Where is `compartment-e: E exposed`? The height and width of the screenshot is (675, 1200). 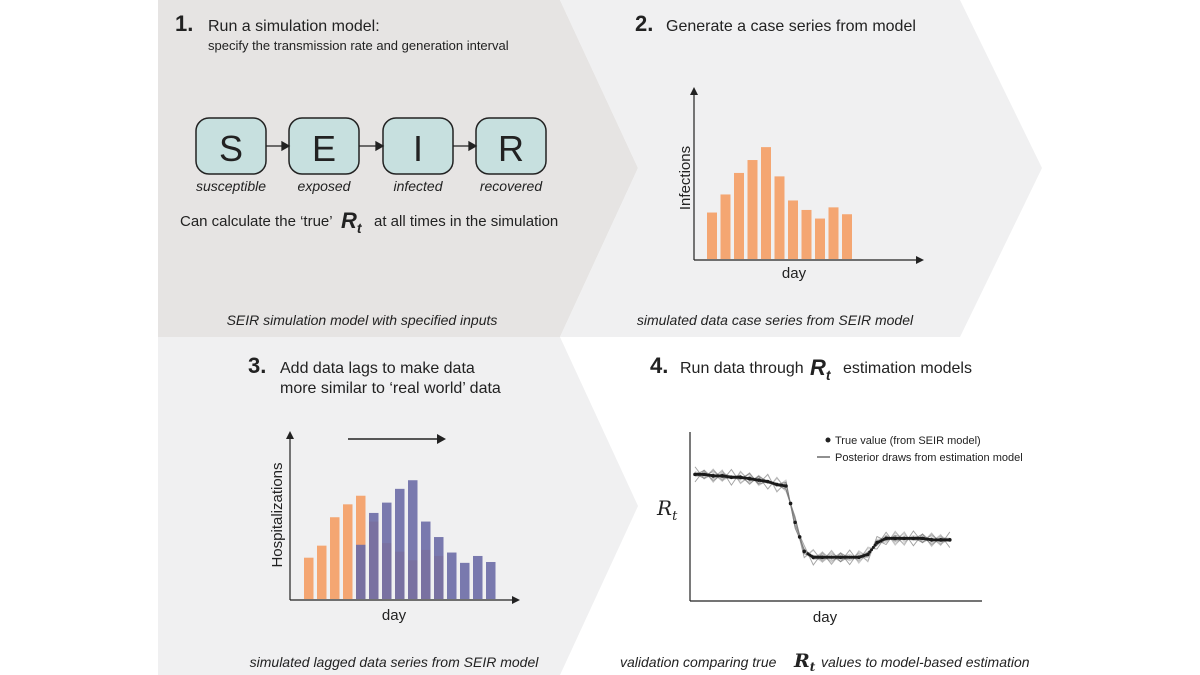
compartment-e: E exposed is located at coordinates (324, 155).